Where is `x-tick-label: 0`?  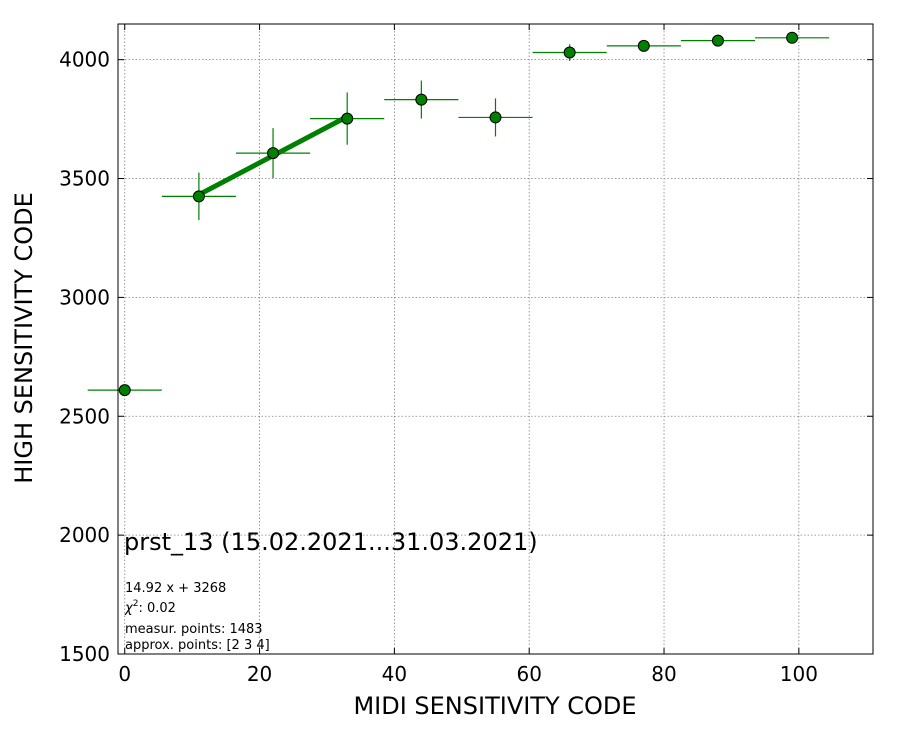 x-tick-label: 0 is located at coordinates (124, 674).